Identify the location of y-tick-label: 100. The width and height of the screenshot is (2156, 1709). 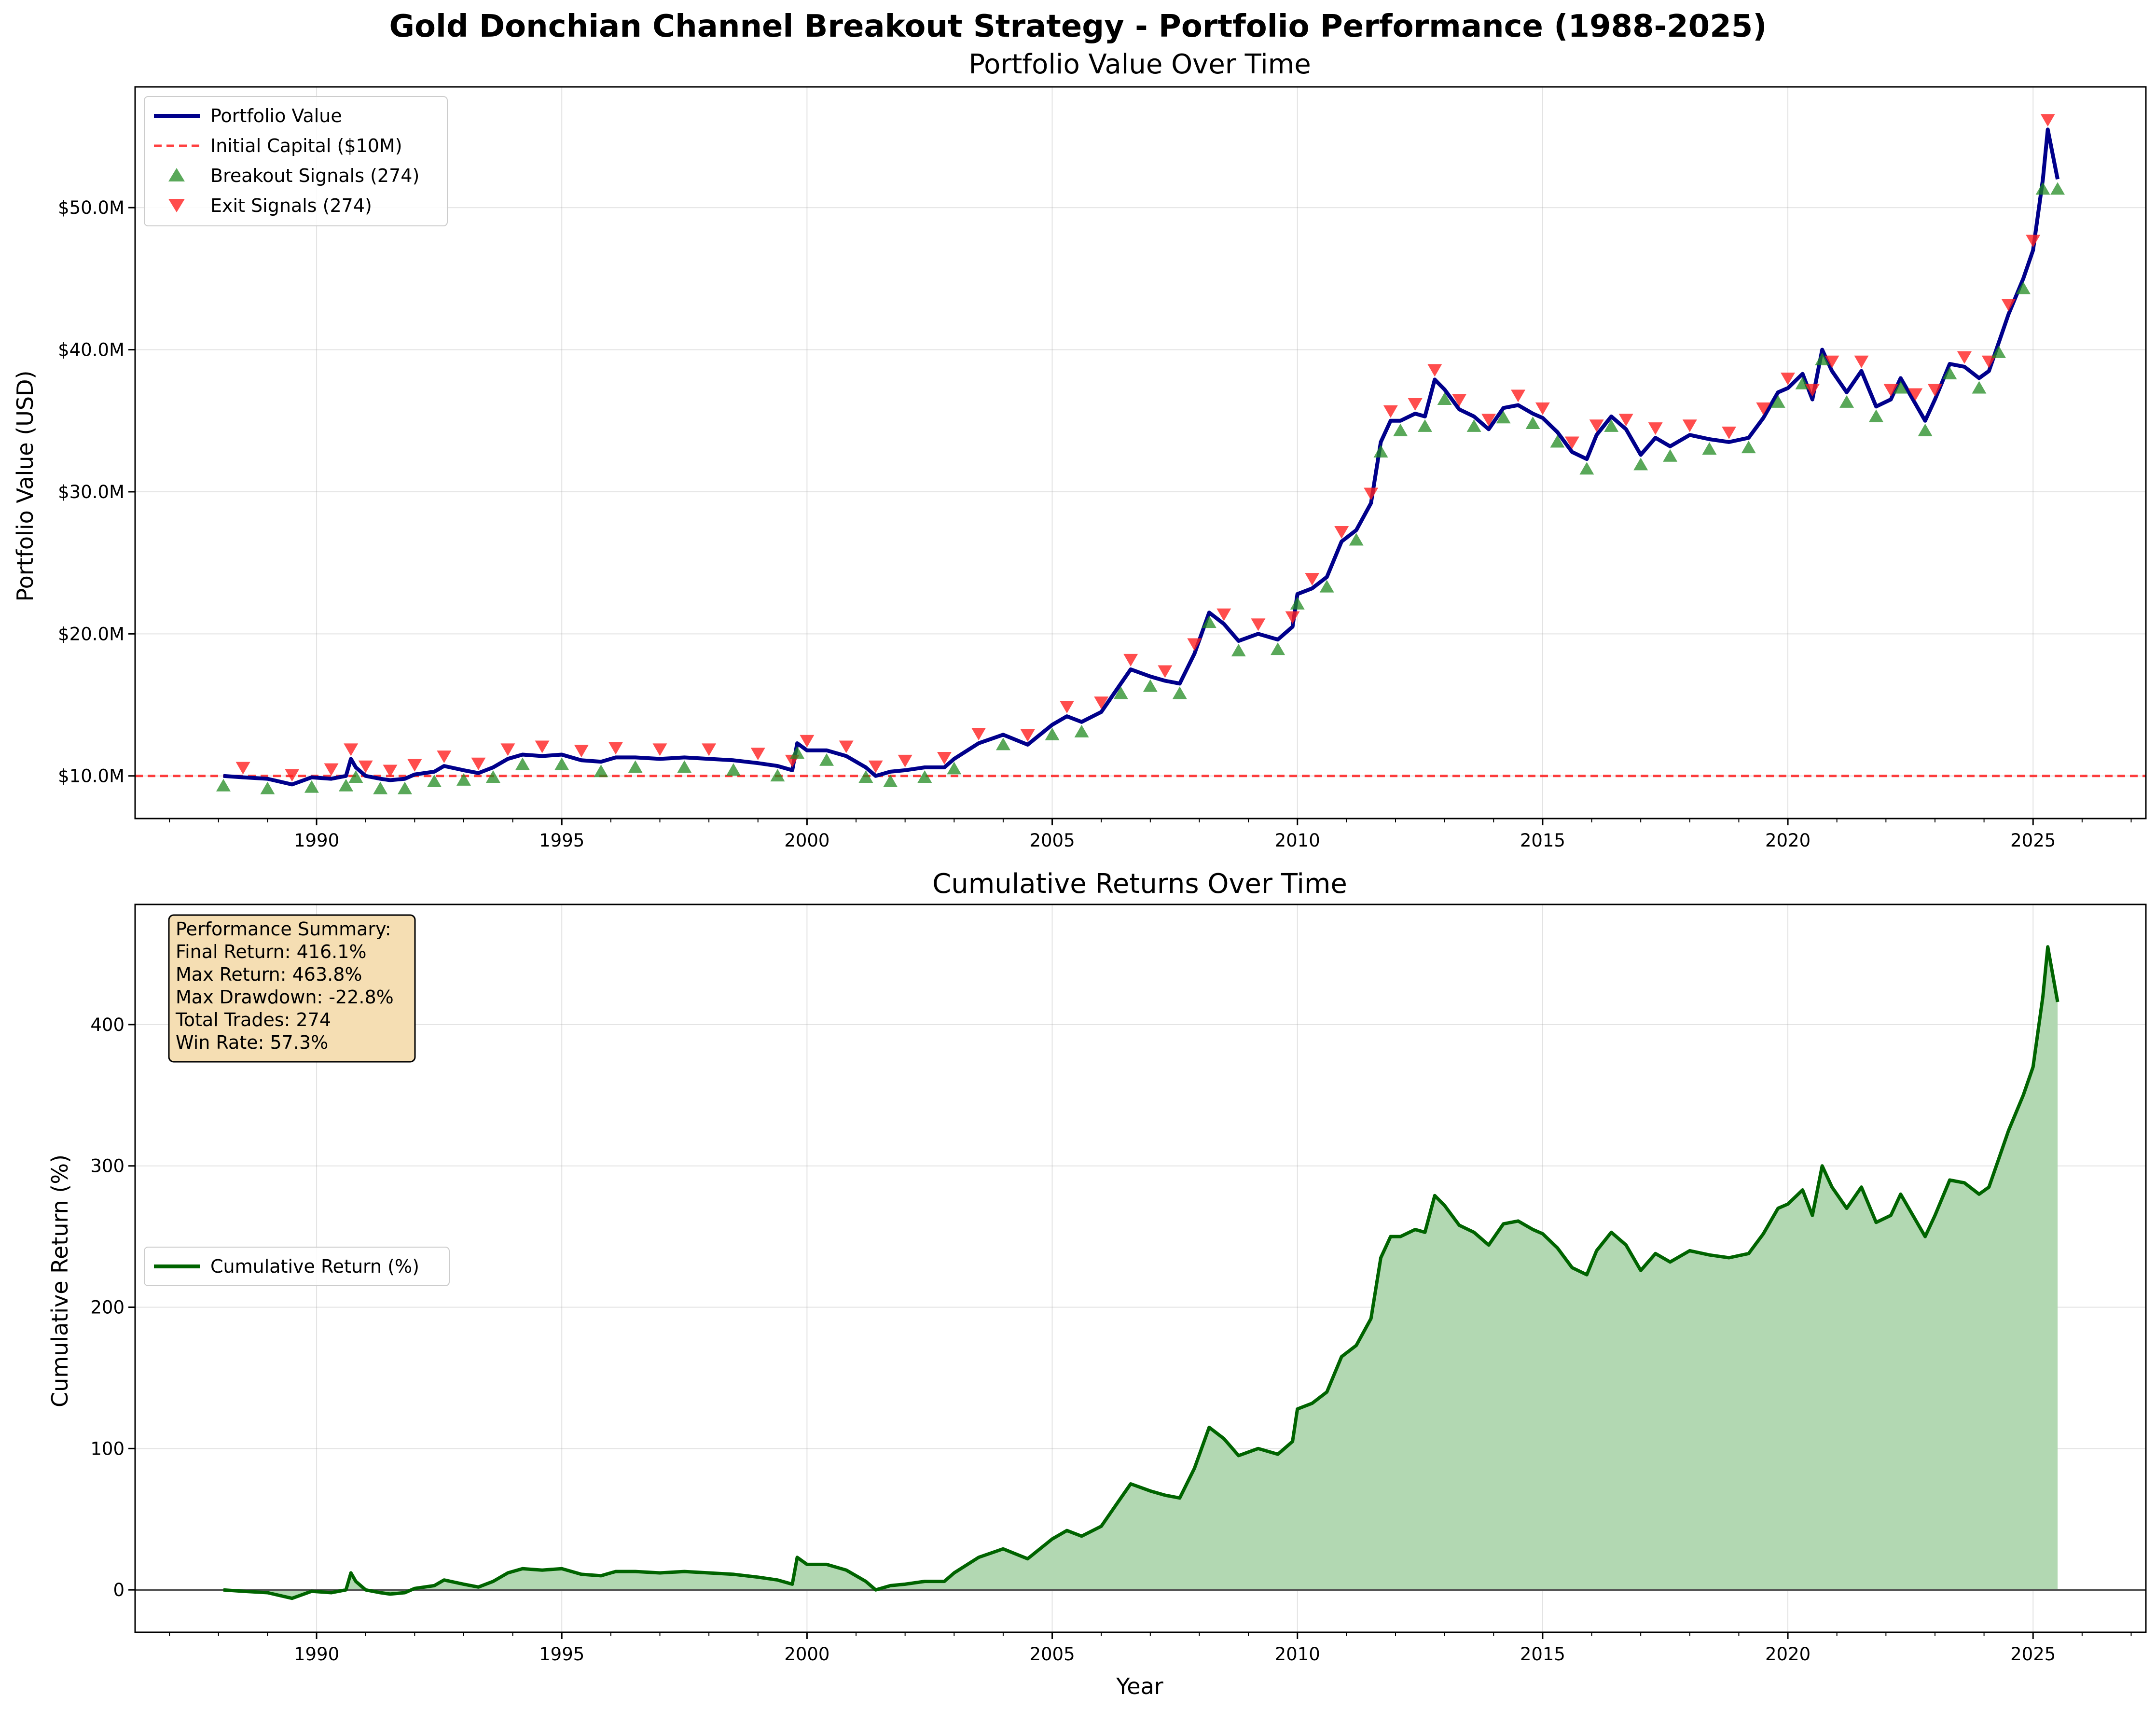
(107, 1448).